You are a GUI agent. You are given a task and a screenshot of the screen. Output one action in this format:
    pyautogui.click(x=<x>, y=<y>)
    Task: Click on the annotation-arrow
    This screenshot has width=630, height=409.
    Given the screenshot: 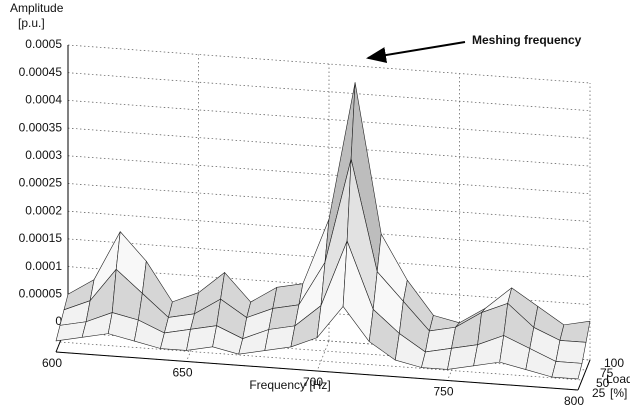 What is the action you would take?
    pyautogui.click(x=416, y=52)
    